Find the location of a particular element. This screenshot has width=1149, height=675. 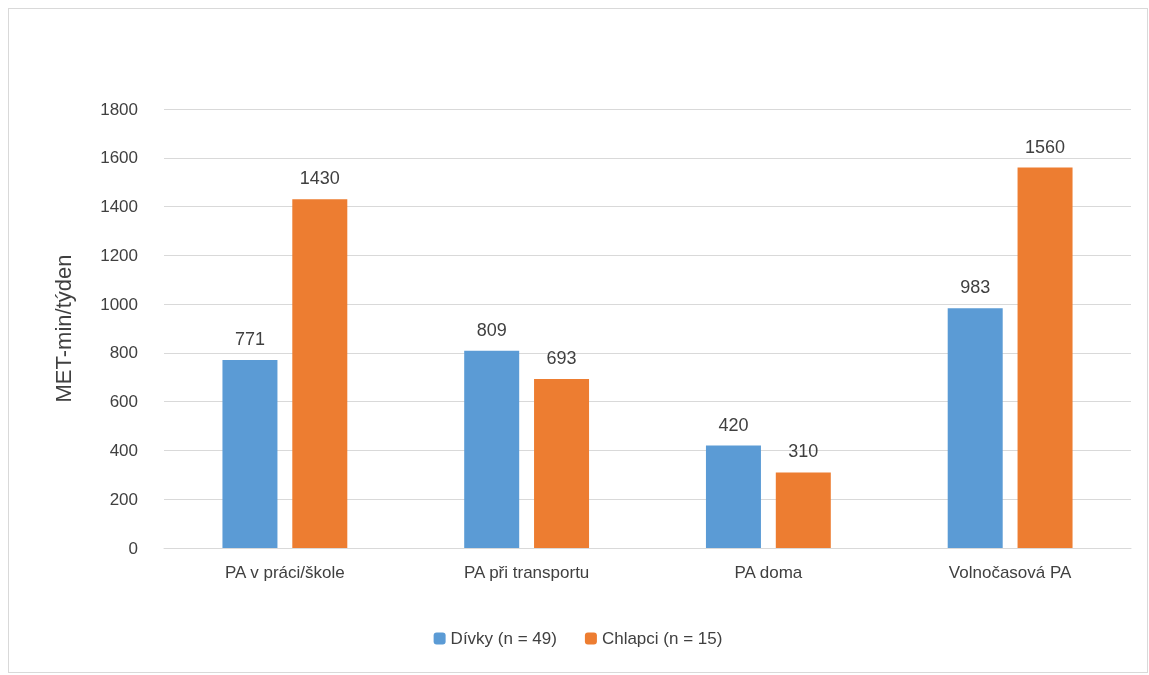

y-tick-label: 800 is located at coordinates (123, 353).